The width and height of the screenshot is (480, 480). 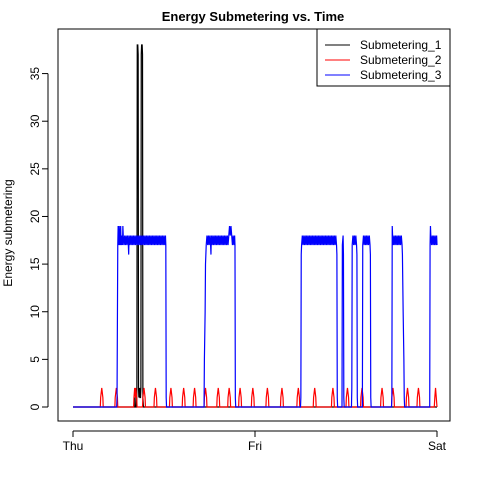 What do you see at coordinates (401, 45) in the screenshot?
I see `legend-label-submetering-1: Submetering_1` at bounding box center [401, 45].